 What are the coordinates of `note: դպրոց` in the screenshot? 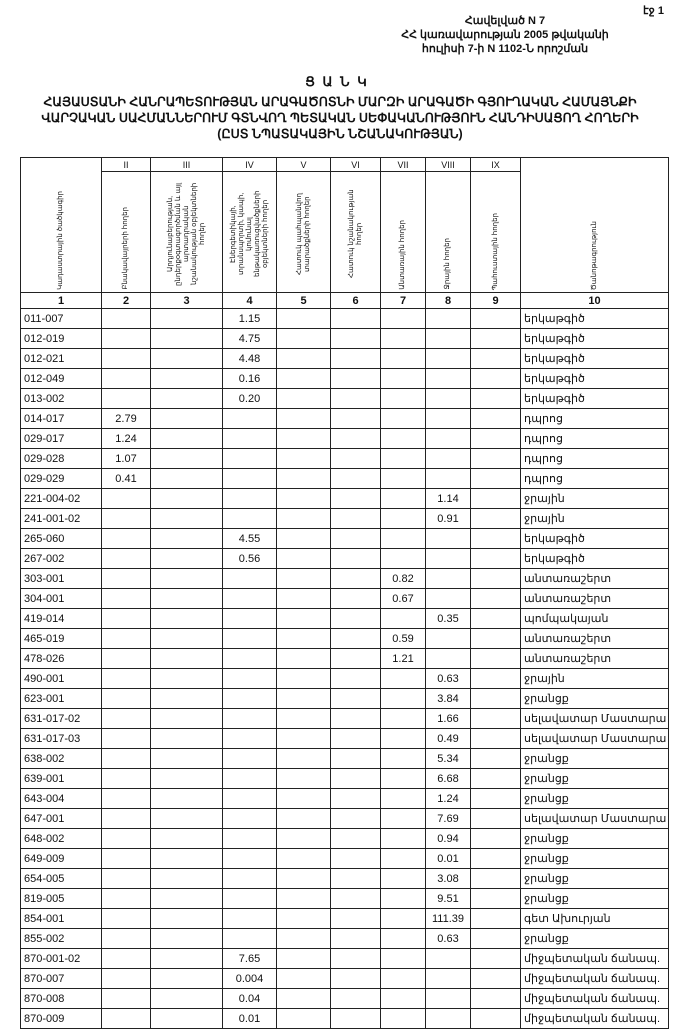 It's located at (594, 438).